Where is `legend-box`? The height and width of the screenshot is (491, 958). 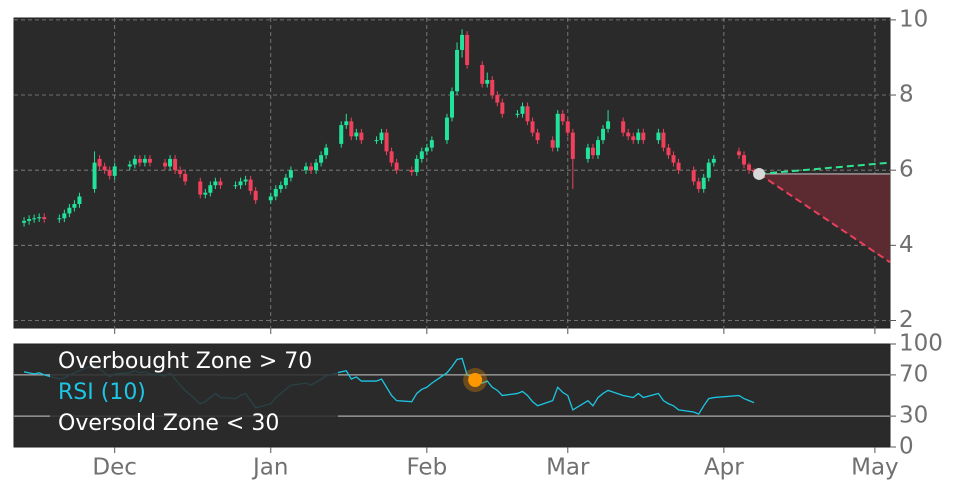
legend-box is located at coordinates (194, 392).